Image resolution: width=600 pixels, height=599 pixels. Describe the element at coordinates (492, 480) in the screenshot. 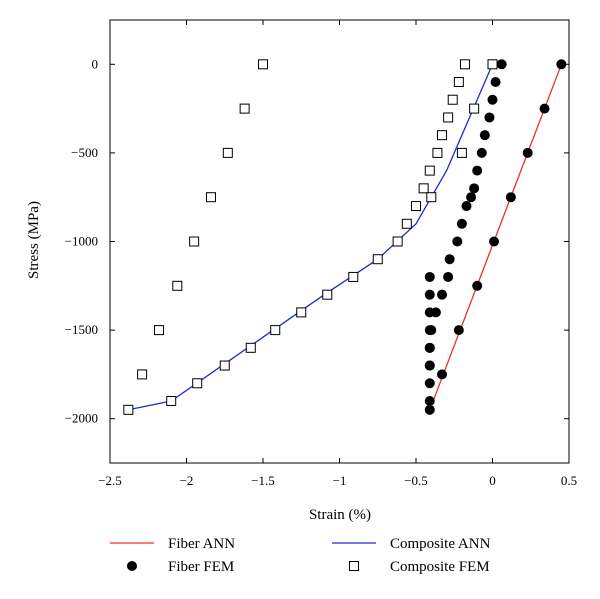

I see `x-tick-label: 0` at that location.